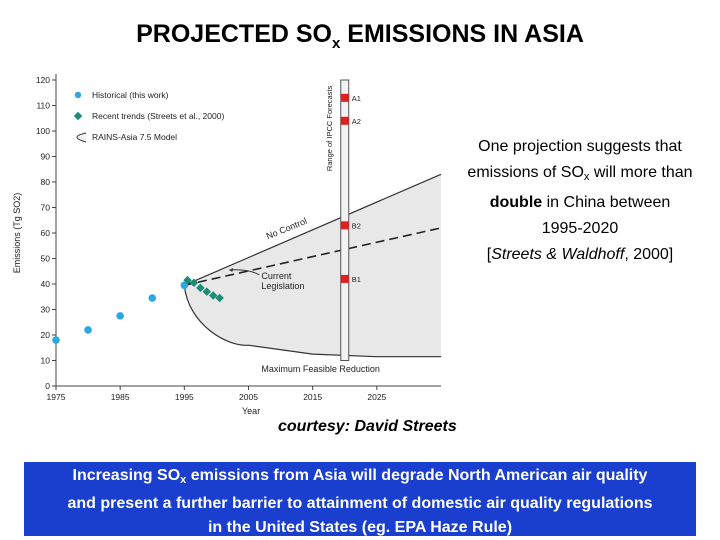 The height and width of the screenshot is (540, 720). I want to click on current-legislation-line, so click(313, 257).